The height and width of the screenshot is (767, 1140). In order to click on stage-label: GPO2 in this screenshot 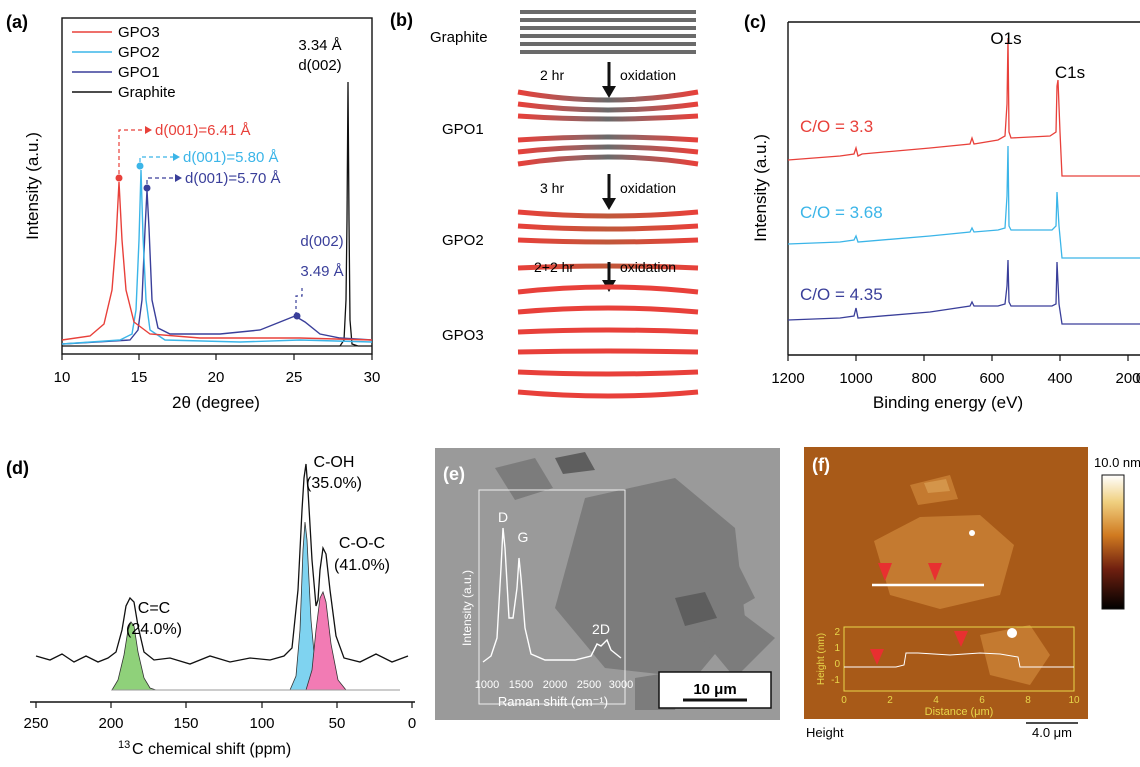, I will do `click(463, 240)`.